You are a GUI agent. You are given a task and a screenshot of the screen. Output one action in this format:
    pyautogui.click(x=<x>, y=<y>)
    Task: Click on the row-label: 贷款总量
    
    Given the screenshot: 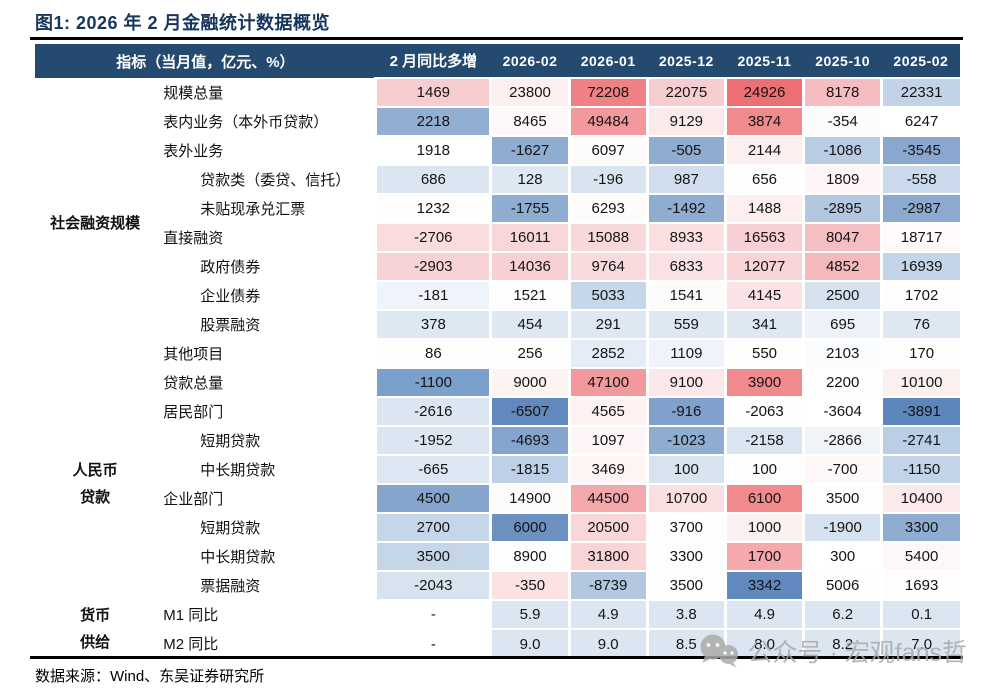 What is the action you would take?
    pyautogui.click(x=265, y=382)
    